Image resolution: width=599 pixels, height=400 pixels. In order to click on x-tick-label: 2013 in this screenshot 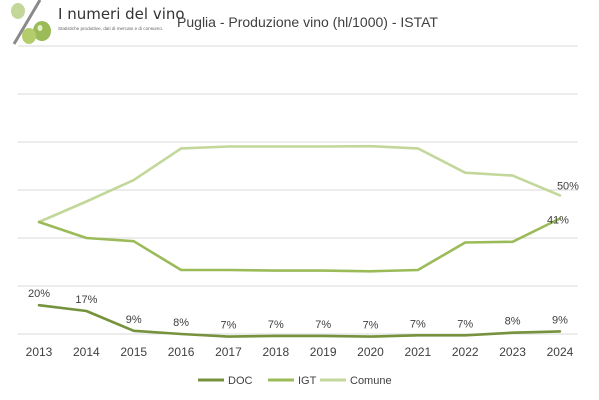, I will do `click(39, 352)`.